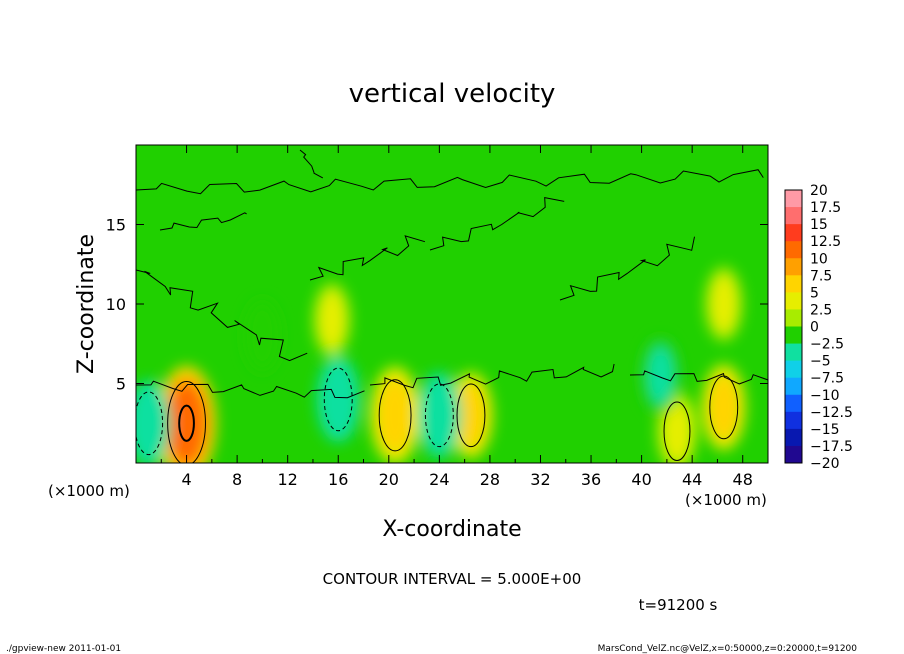 This screenshot has width=904, height=654. What do you see at coordinates (237, 479) in the screenshot?
I see `x-tick-label: 8` at bounding box center [237, 479].